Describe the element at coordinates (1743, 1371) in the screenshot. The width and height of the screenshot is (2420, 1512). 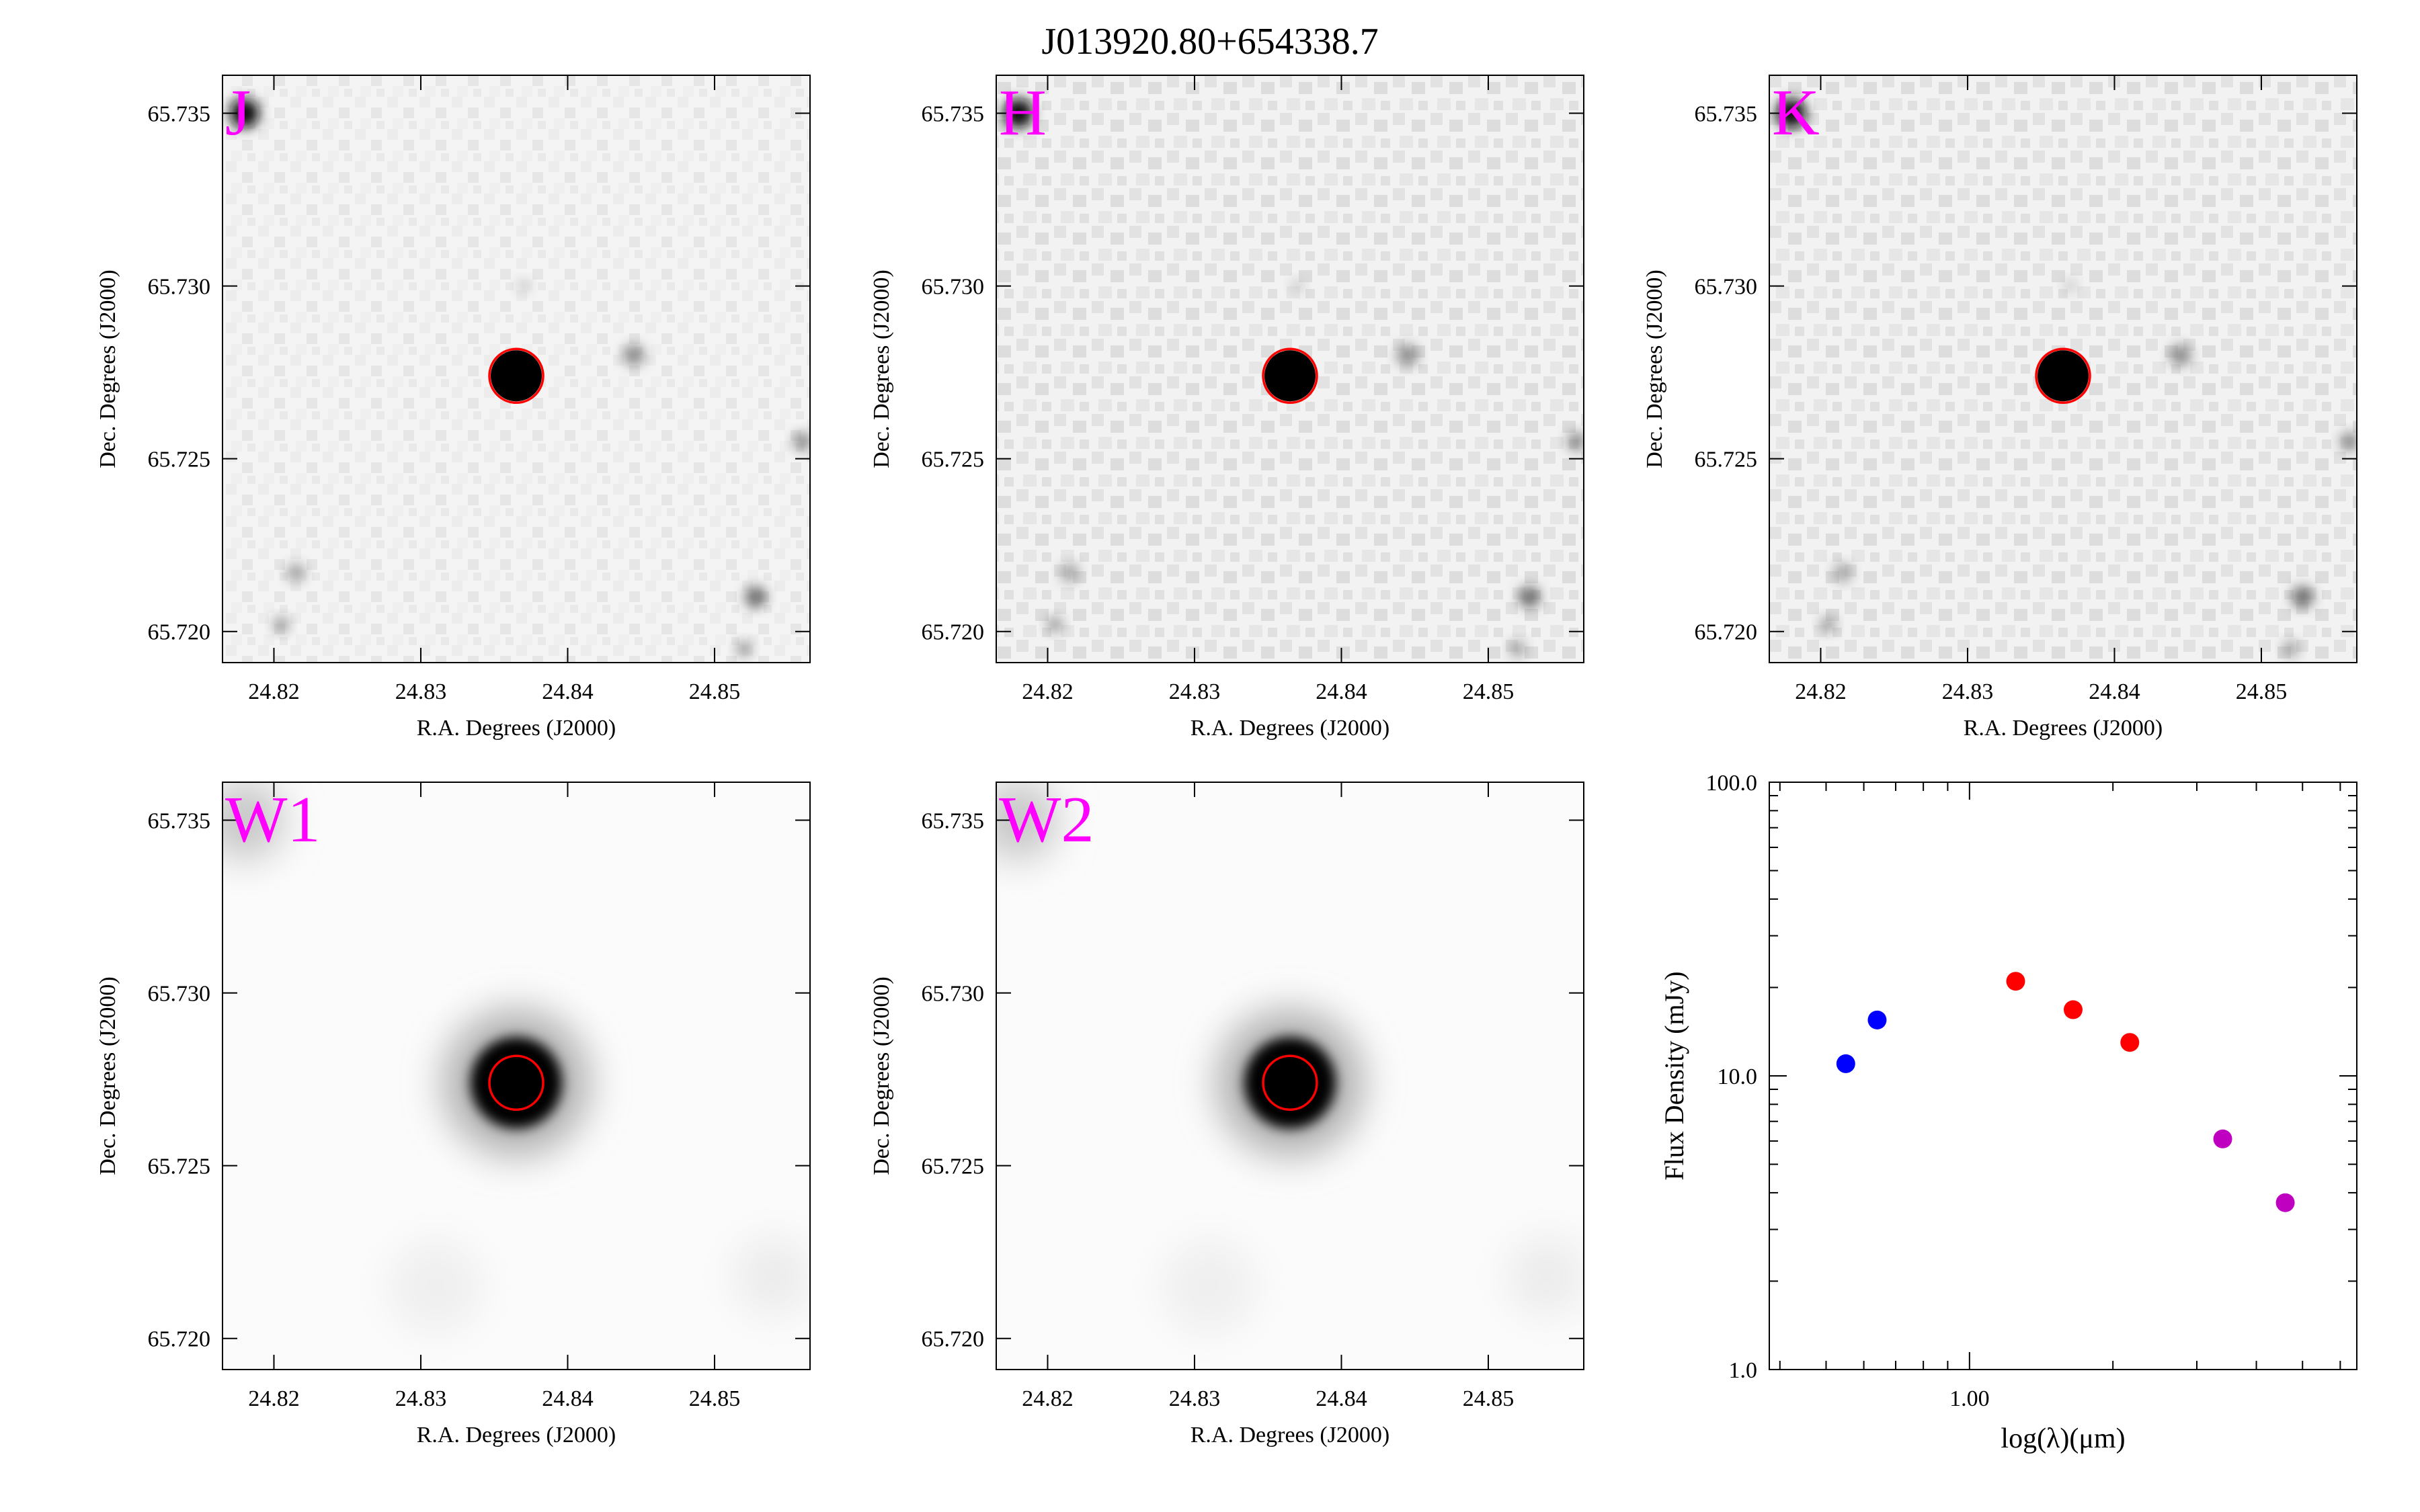
I see `sed-y-tick-label: 1.0` at that location.